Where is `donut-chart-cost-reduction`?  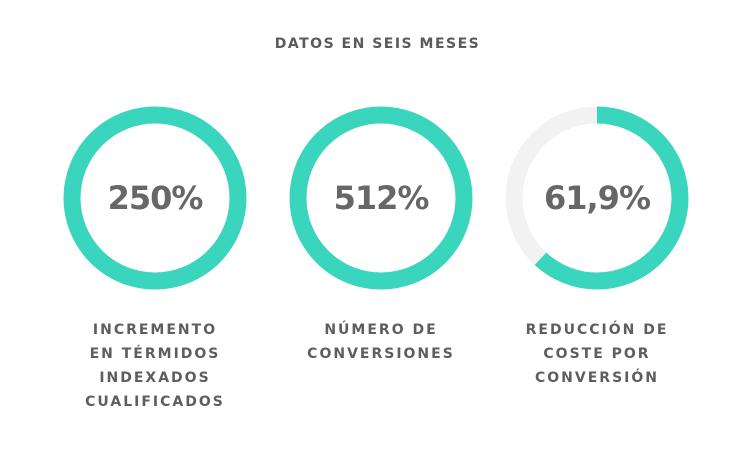 donut-chart-cost-reduction is located at coordinates (597, 198).